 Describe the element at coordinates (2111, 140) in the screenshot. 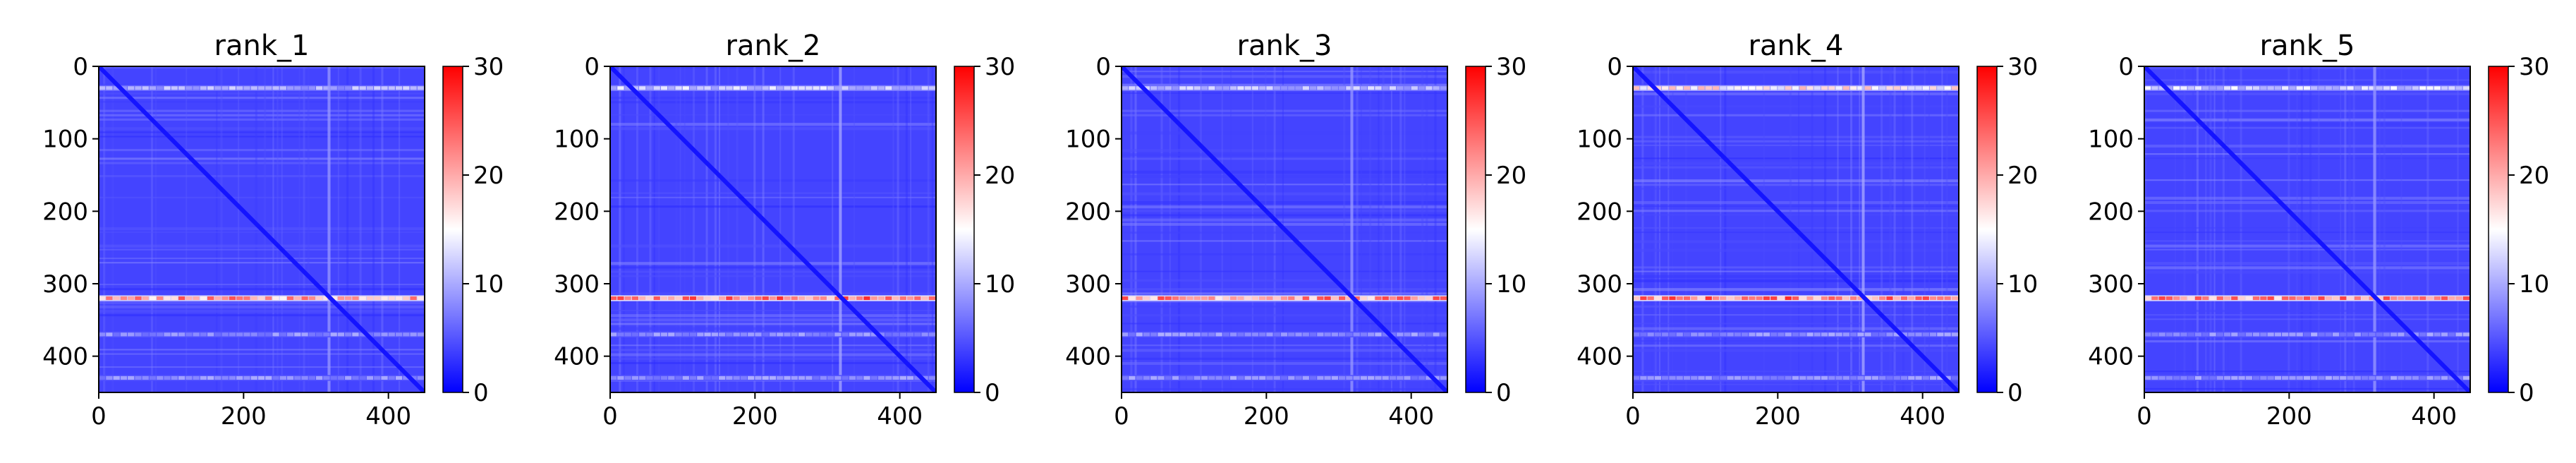

I see `y-tick-label: 100` at that location.